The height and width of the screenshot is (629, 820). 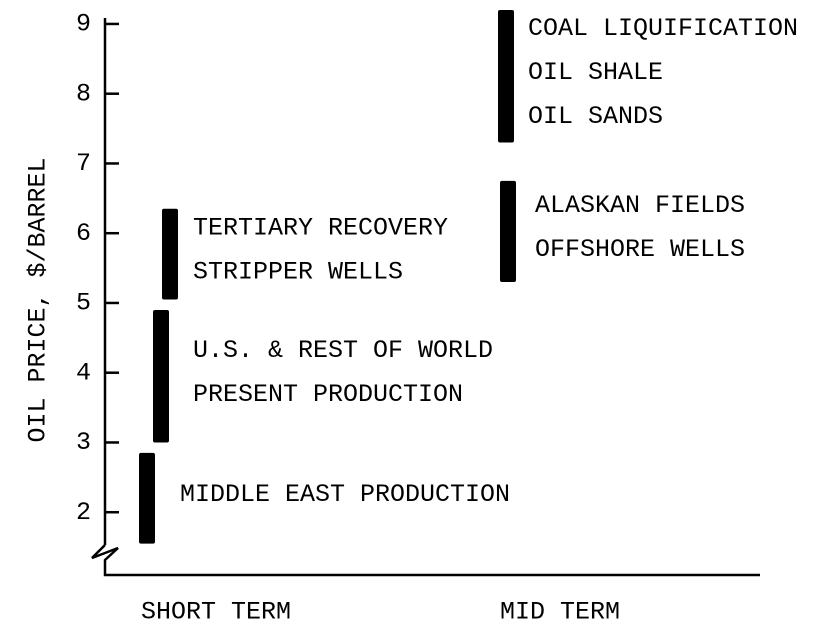 I want to click on y-tick-label: 6, so click(x=83, y=233).